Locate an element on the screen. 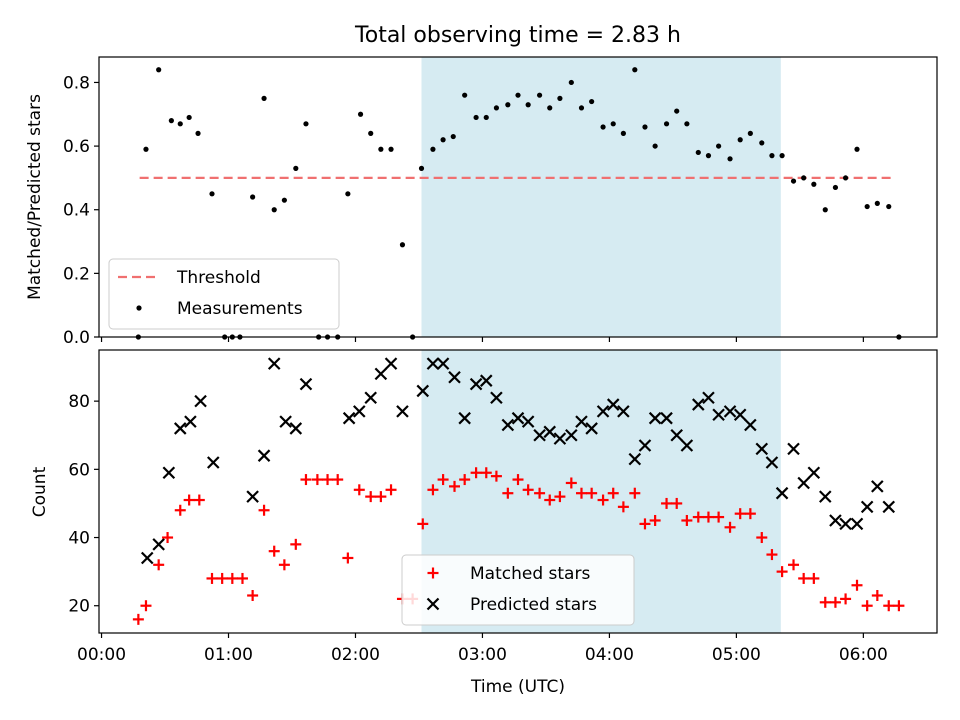 This screenshot has height=720, width=960. top-x-ticks is located at coordinates (482, 339).